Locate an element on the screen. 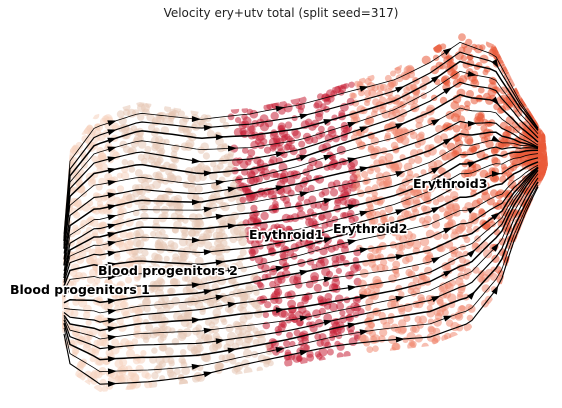 This screenshot has width=562, height=408. cluster-label: Erythroid3 is located at coordinates (450, 183).